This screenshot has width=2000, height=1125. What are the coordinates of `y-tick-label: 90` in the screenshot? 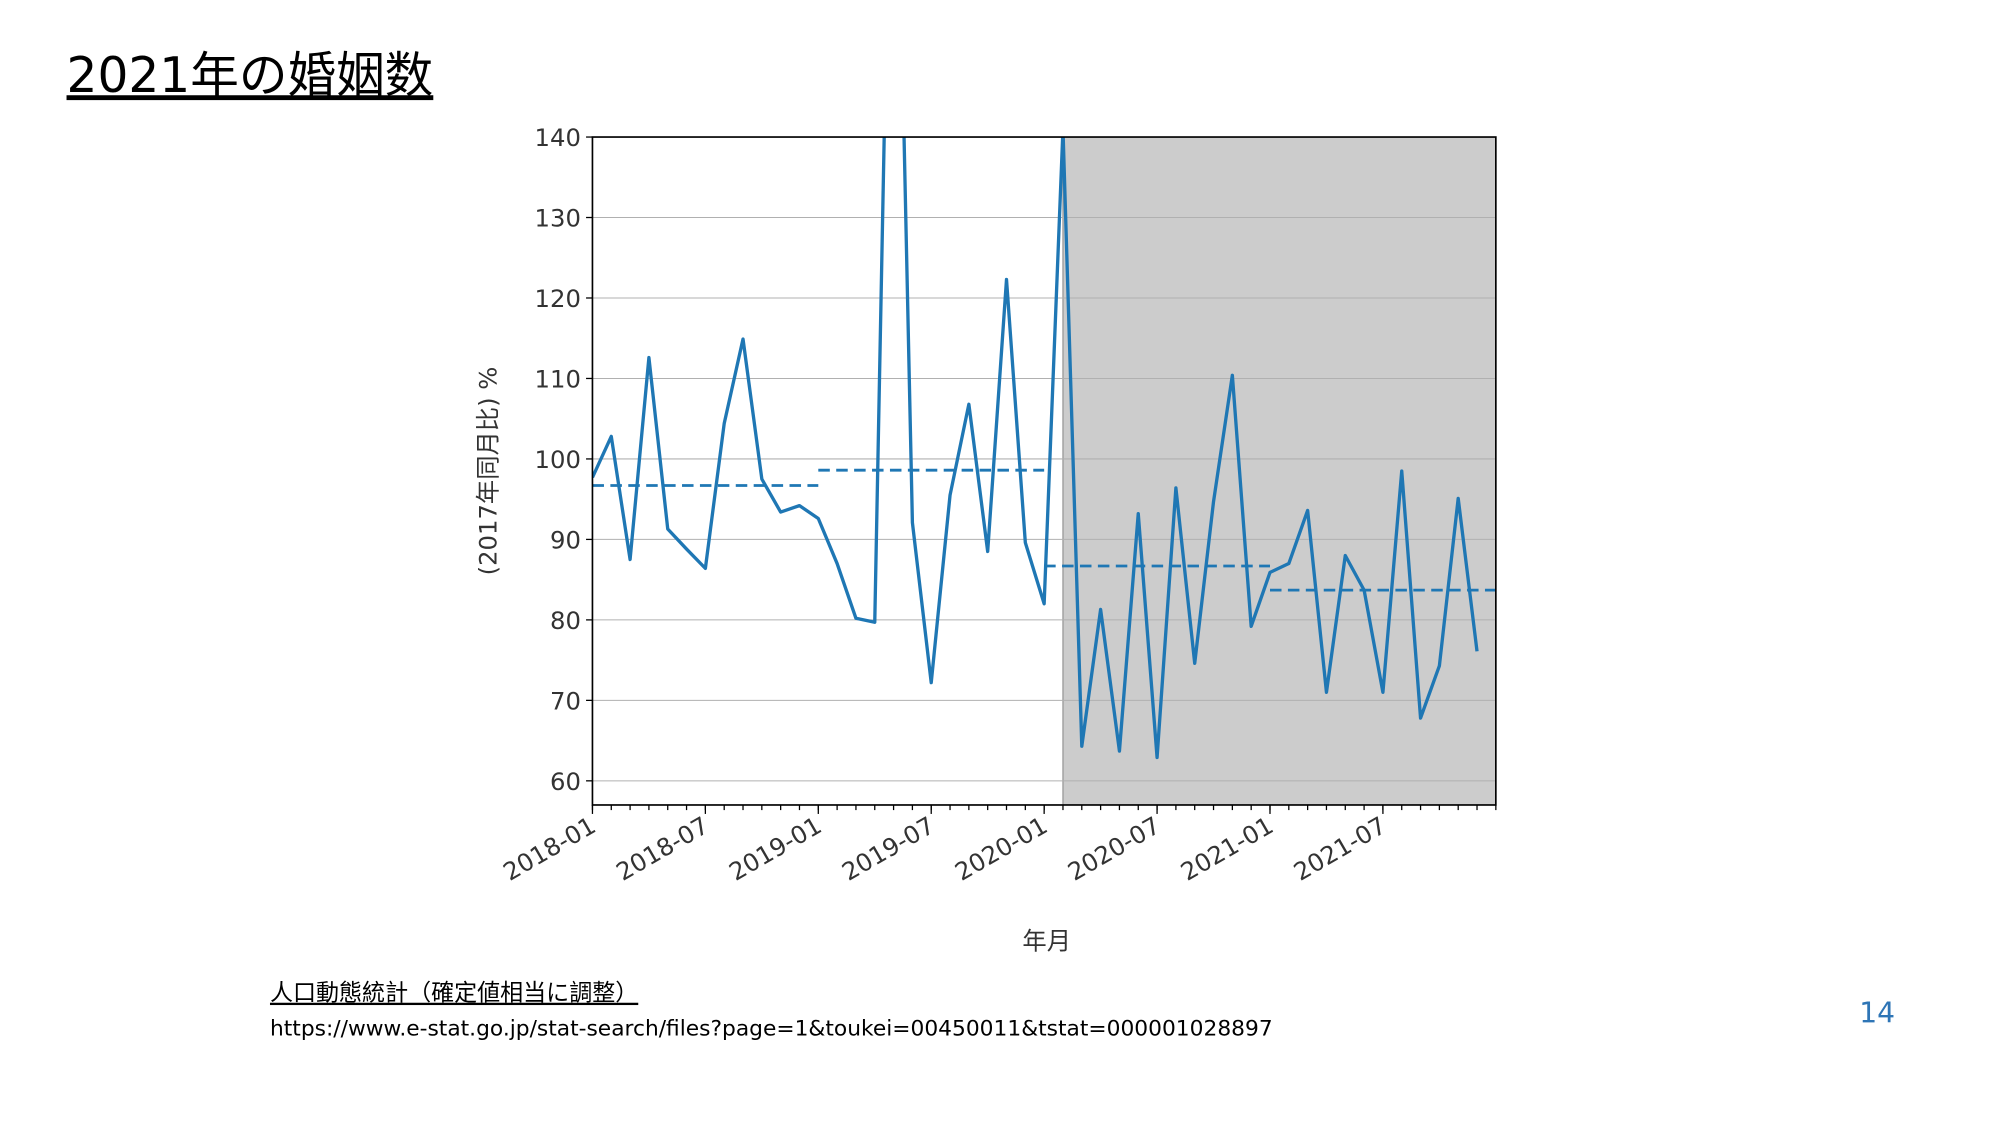 It's located at (565, 539).